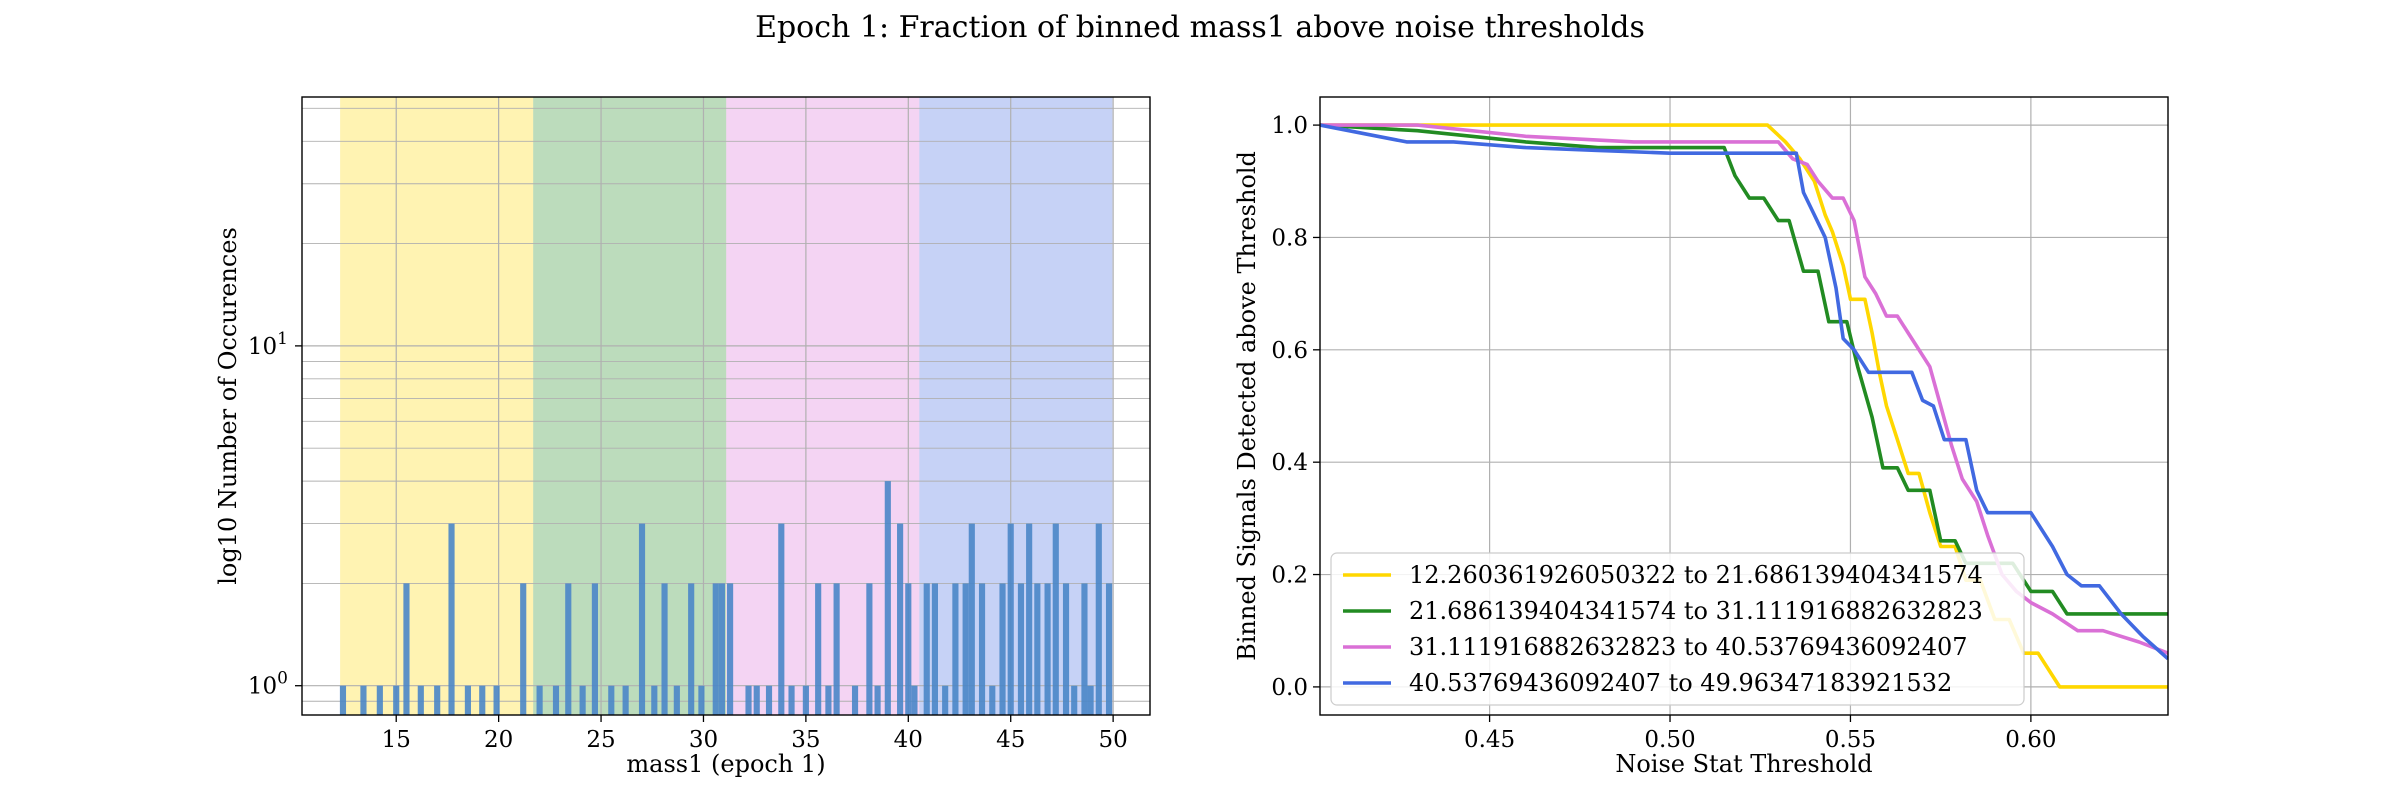  What do you see at coordinates (1289, 576) in the screenshot?
I see `y-tick-label: 0.2` at bounding box center [1289, 576].